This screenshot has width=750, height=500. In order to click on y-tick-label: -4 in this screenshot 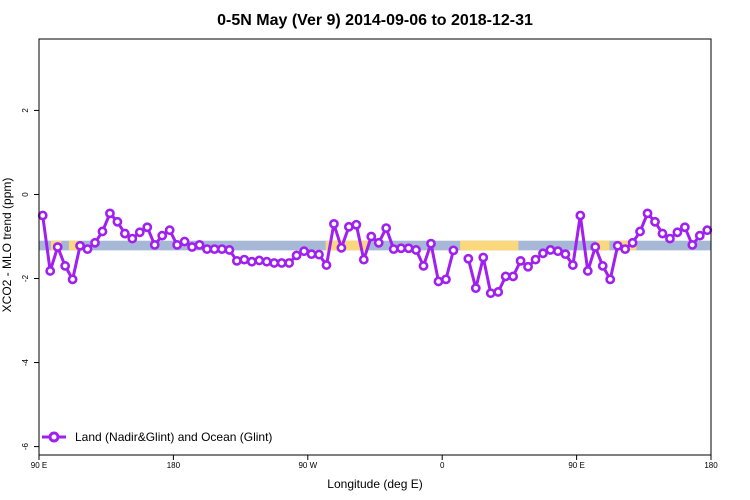, I will do `click(25, 362)`.